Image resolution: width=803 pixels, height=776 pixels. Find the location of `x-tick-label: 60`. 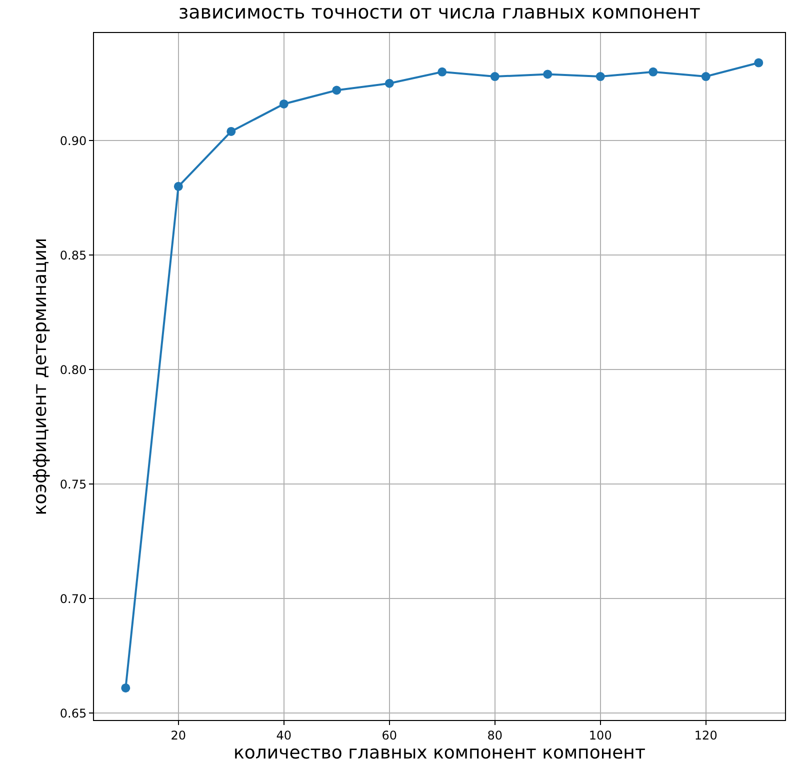

x-tick-label: 60 is located at coordinates (390, 735).